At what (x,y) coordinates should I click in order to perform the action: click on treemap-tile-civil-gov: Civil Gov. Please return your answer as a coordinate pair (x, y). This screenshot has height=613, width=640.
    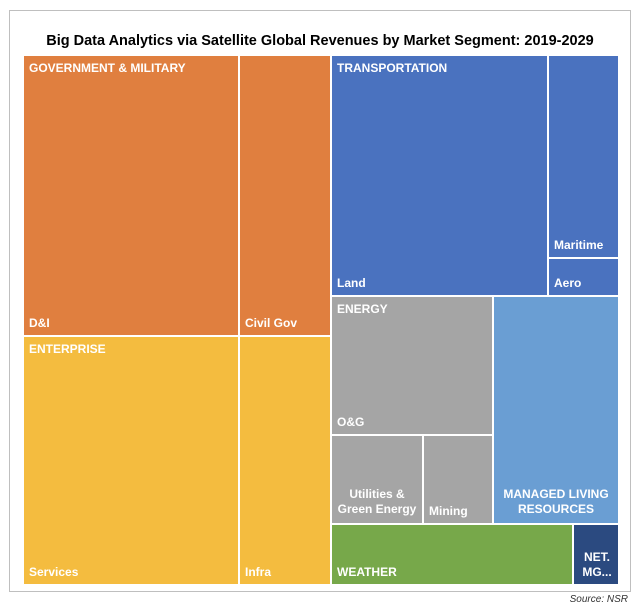
    Looking at the image, I should click on (285, 195).